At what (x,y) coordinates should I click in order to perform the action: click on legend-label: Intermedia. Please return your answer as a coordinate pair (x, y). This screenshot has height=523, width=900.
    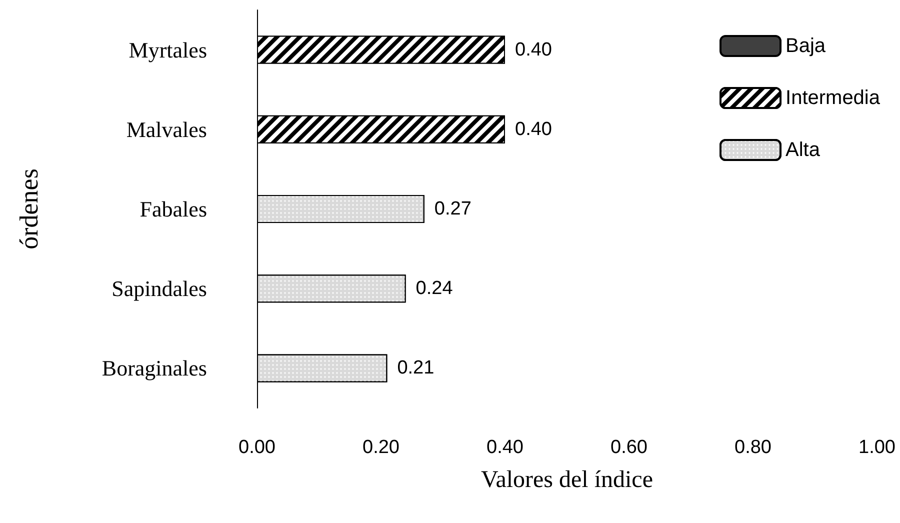
    Looking at the image, I should click on (833, 98).